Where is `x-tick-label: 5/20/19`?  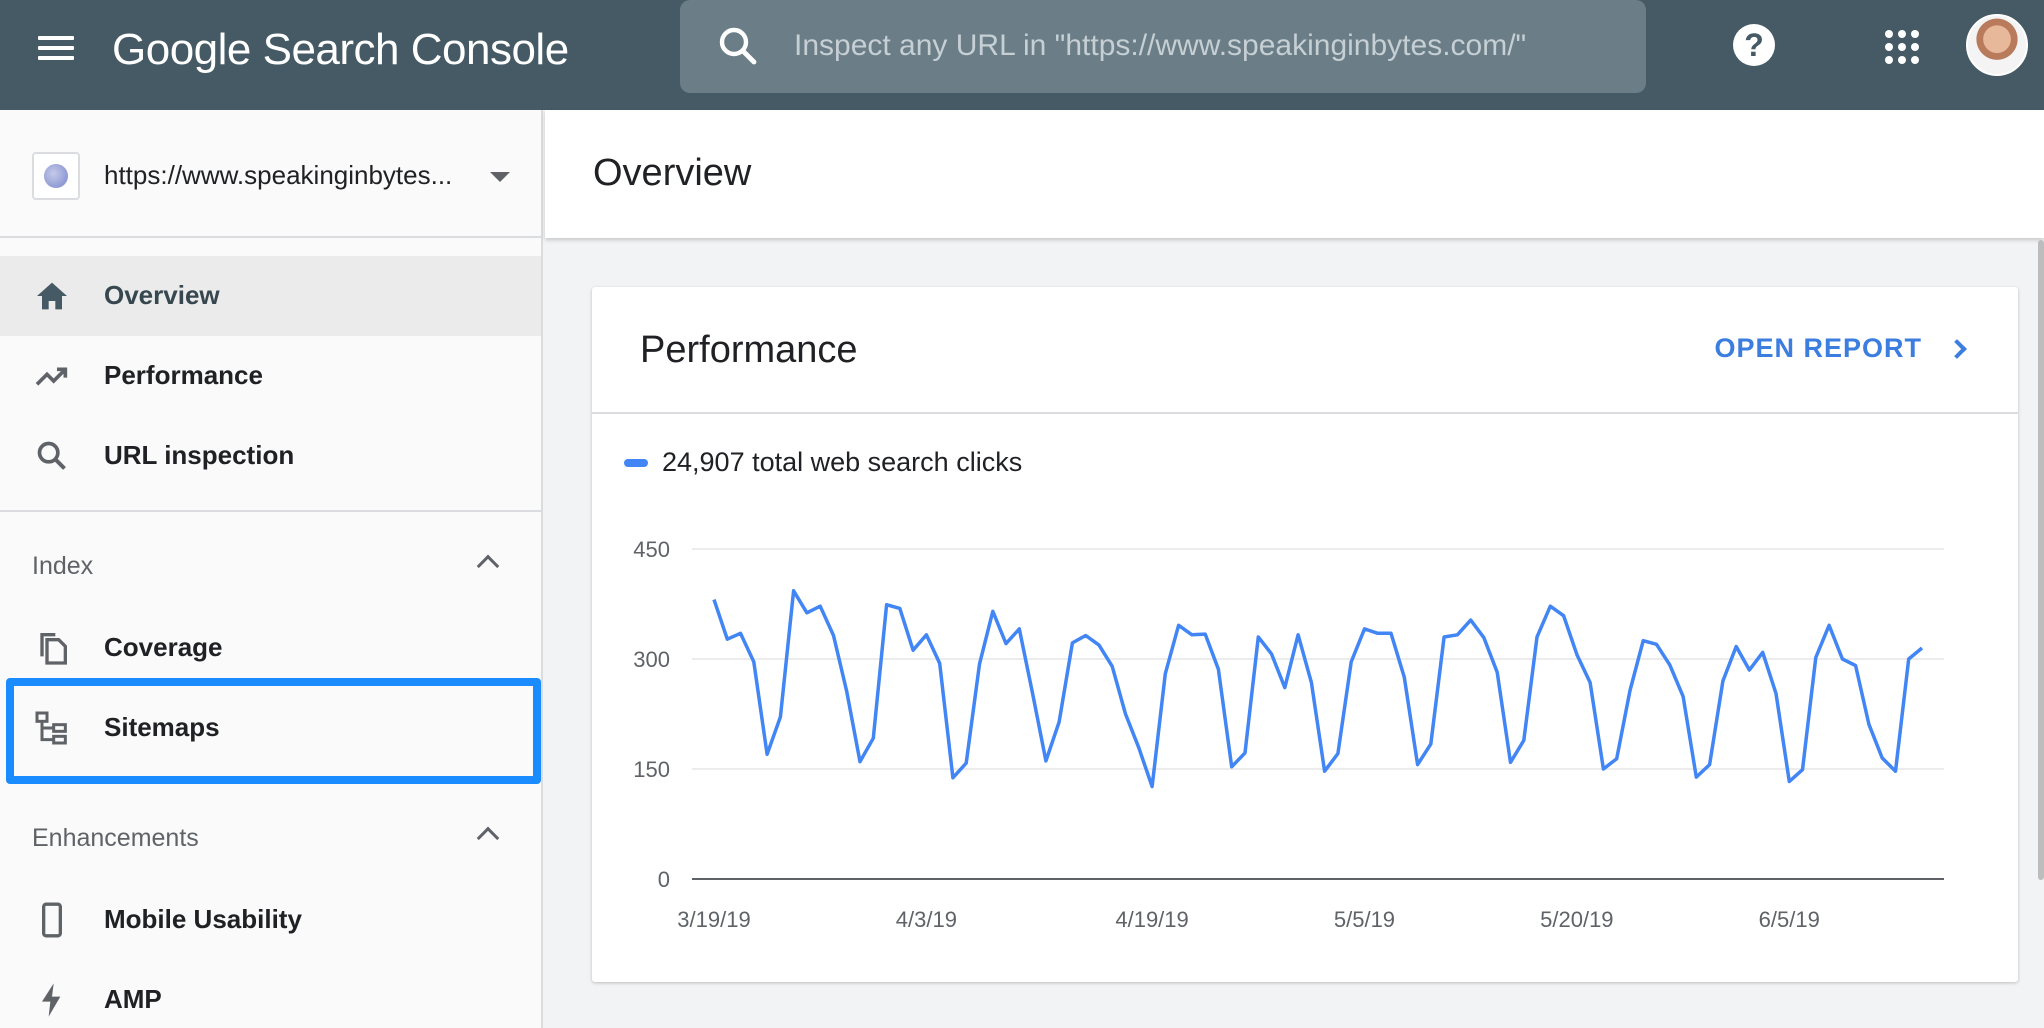 x-tick-label: 5/20/19 is located at coordinates (1576, 919).